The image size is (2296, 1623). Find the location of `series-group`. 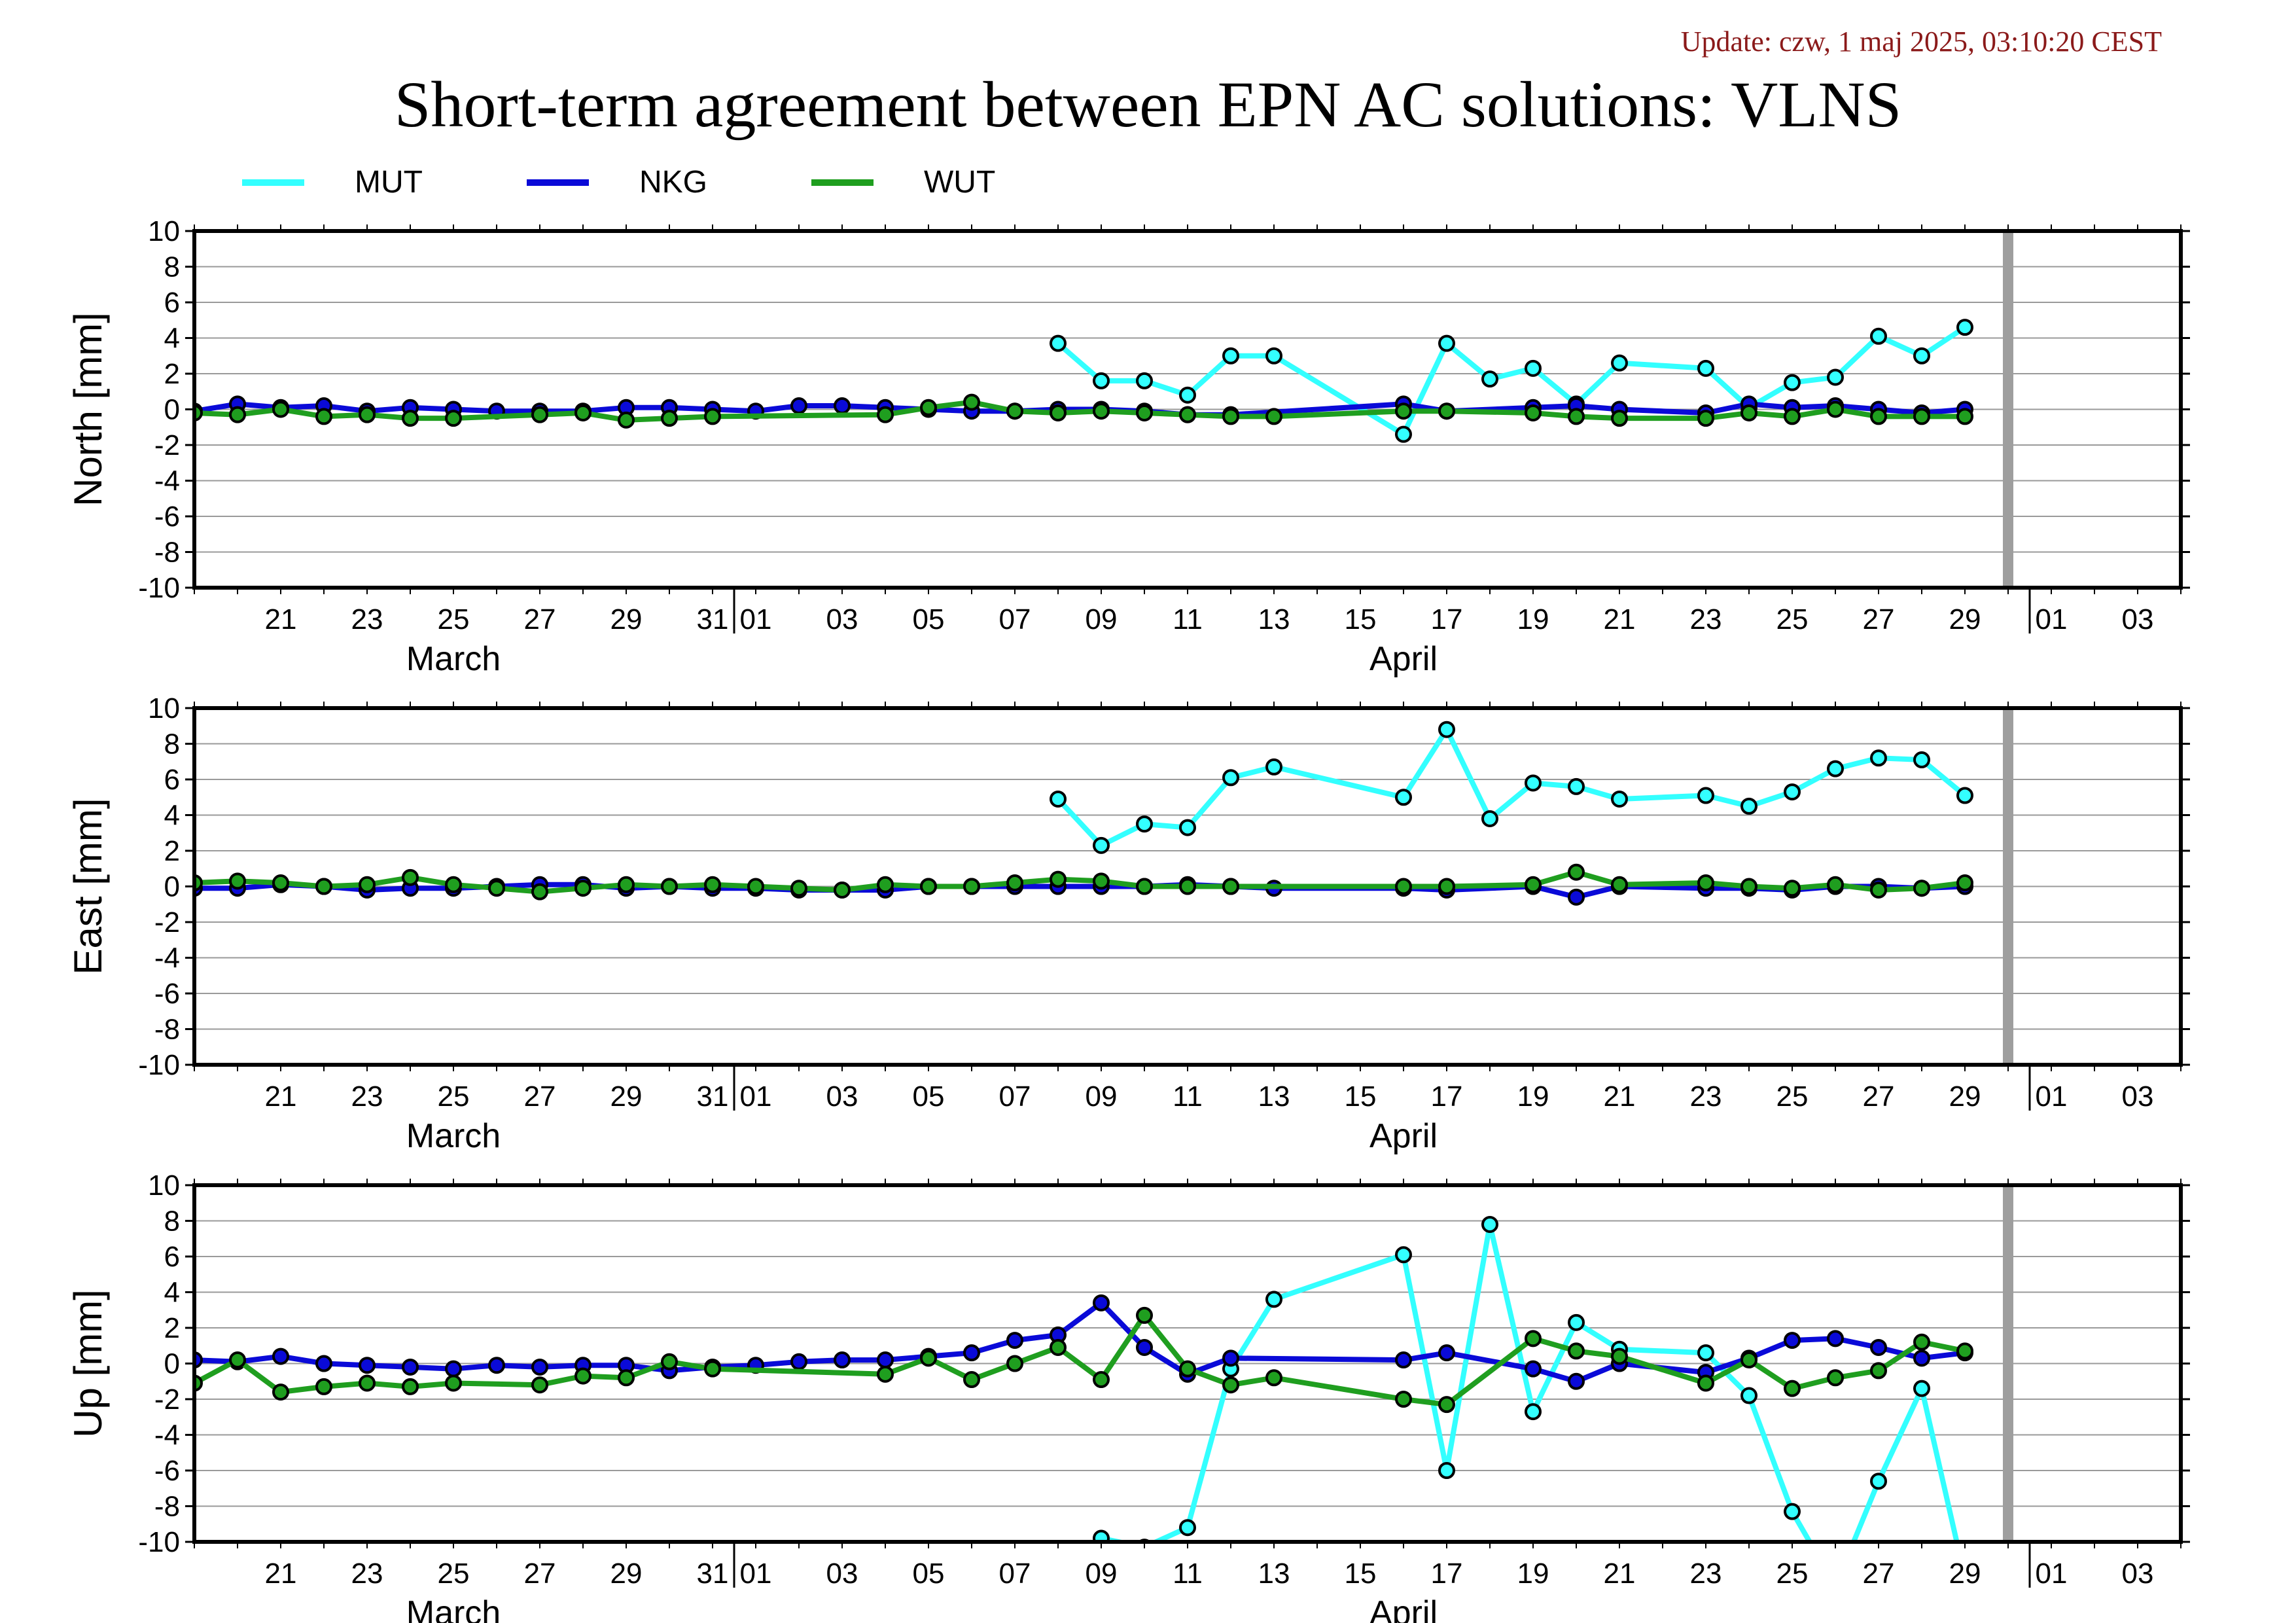

series-group is located at coordinates (1084, 381).